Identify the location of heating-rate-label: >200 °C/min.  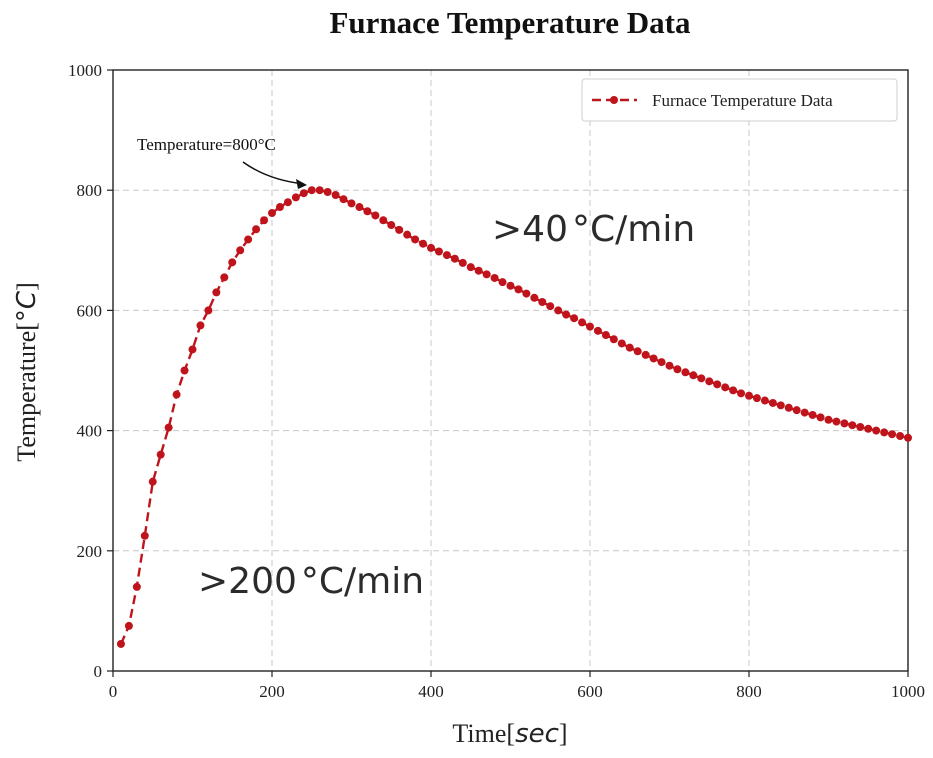
(311, 581).